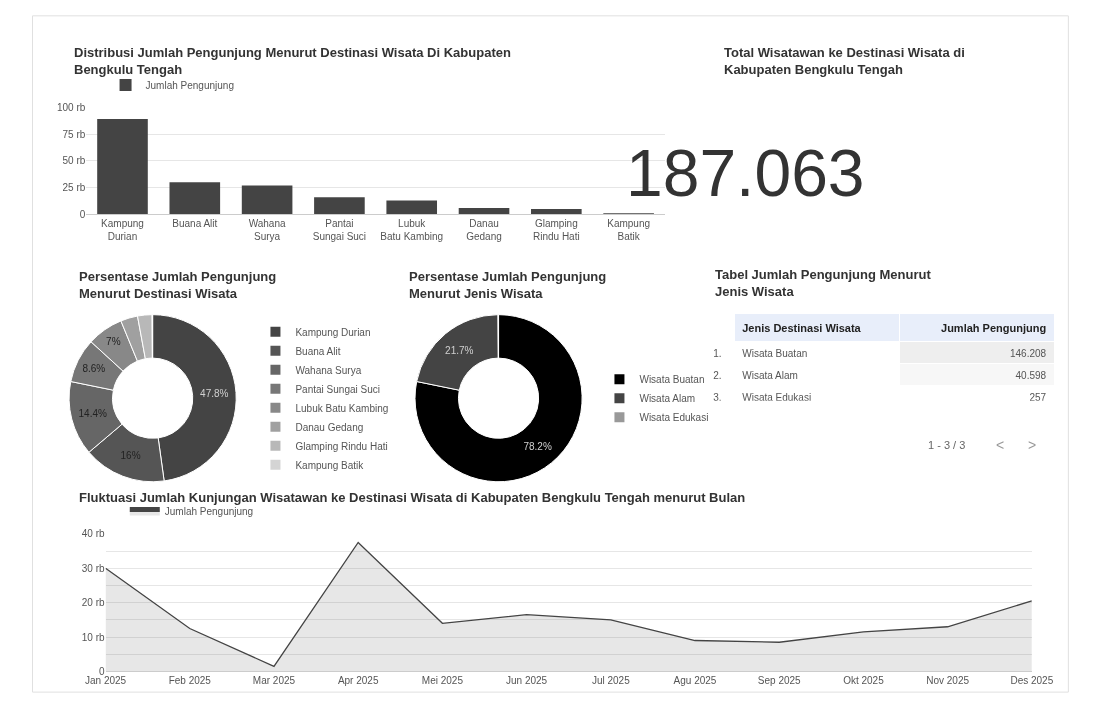  I want to click on x-tick-label: Glamping Rindu Hati, so click(556, 230).